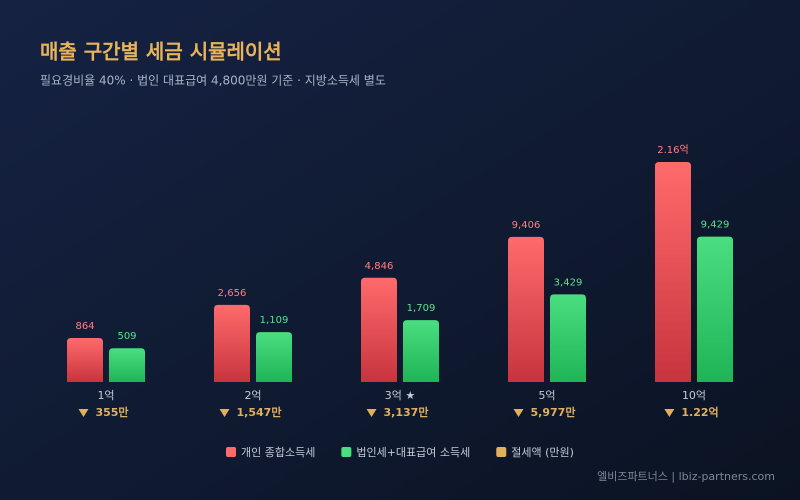 This screenshot has height=500, width=800. Describe the element at coordinates (161, 52) in the screenshot. I see `chart-title: 매출 구간별 세금 시뮬레이션` at that location.